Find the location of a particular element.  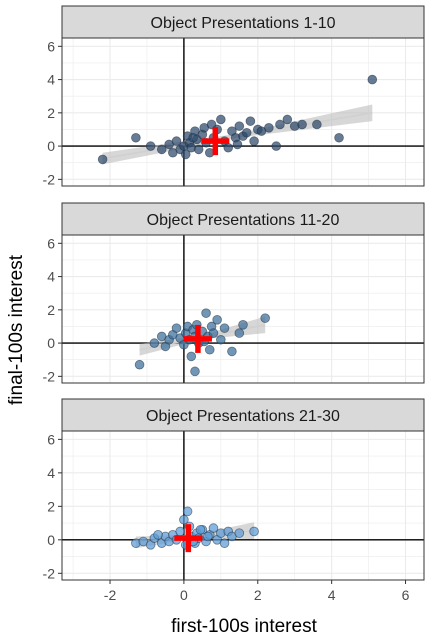

x-axis-label: first-100s interest is located at coordinates (244, 626).